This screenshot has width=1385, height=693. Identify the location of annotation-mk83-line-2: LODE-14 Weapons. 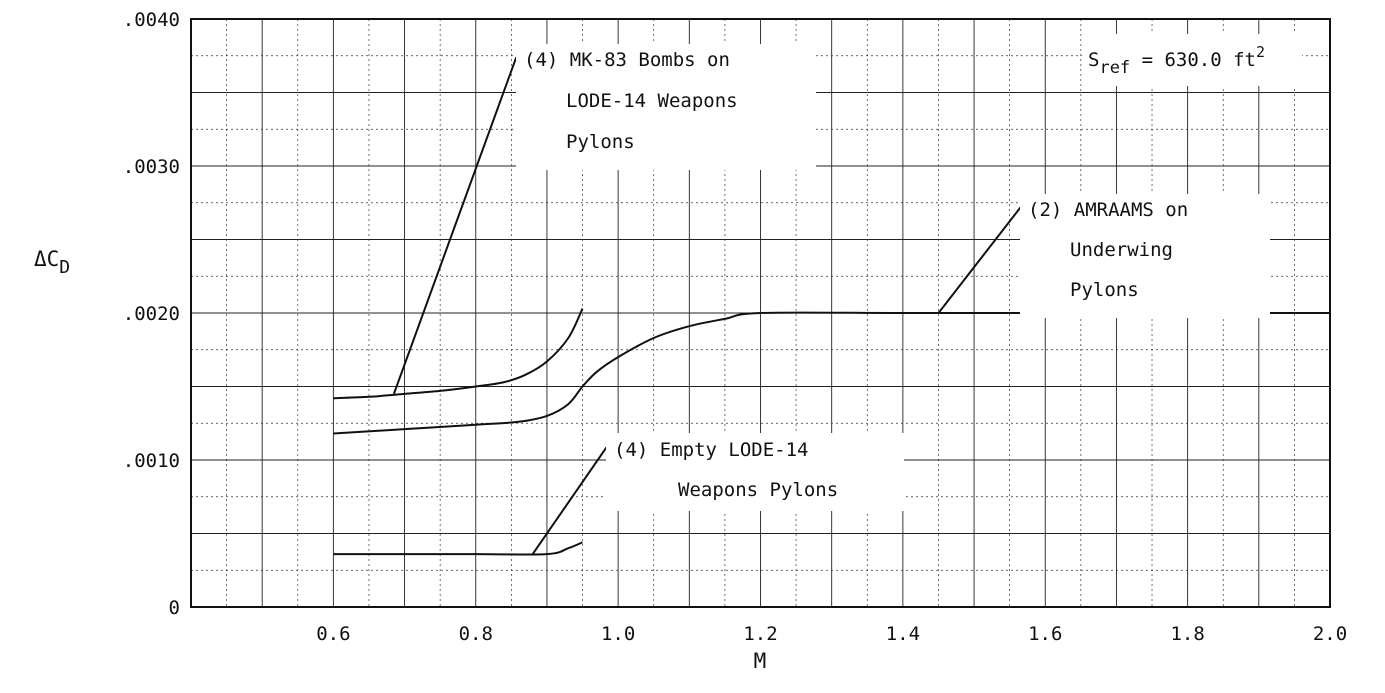
(652, 101).